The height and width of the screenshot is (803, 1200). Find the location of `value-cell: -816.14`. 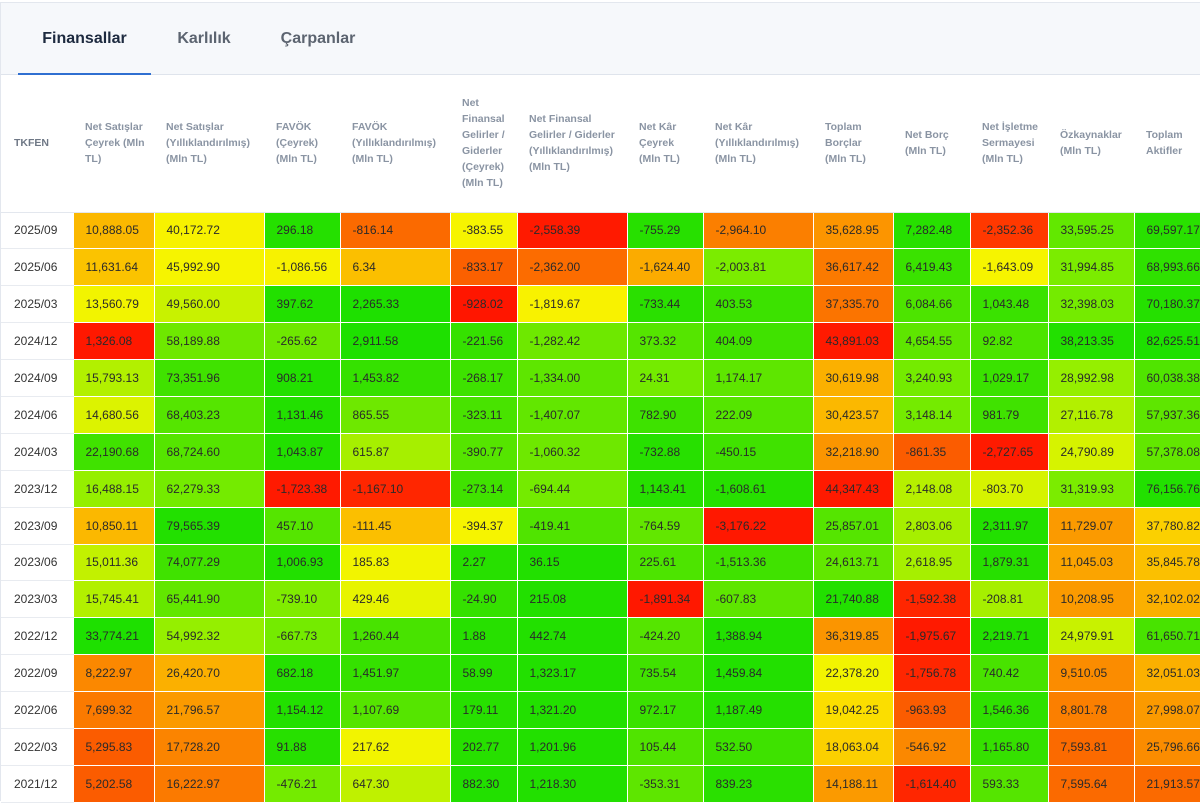

value-cell: -816.14 is located at coordinates (395, 231).